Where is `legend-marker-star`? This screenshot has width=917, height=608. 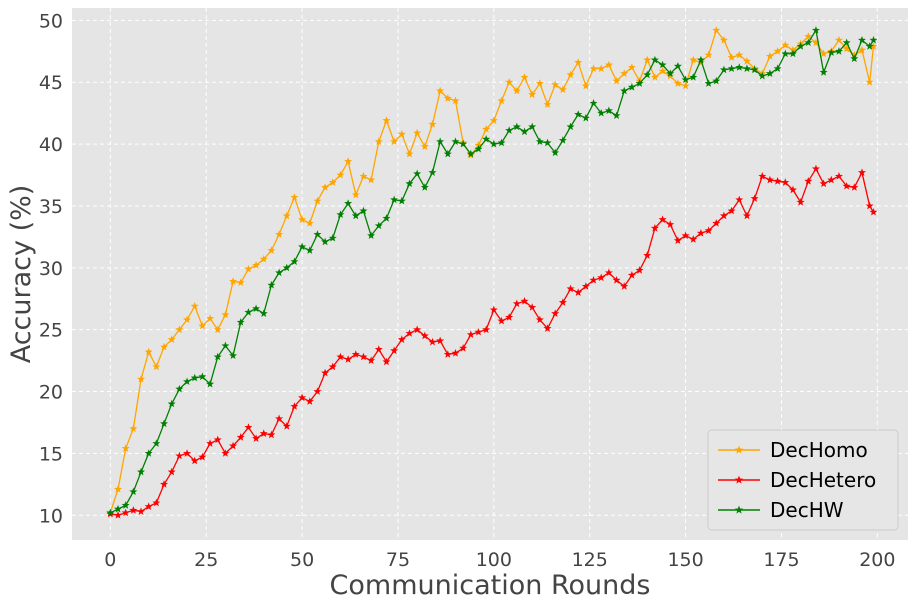
legend-marker-star is located at coordinates (739, 479).